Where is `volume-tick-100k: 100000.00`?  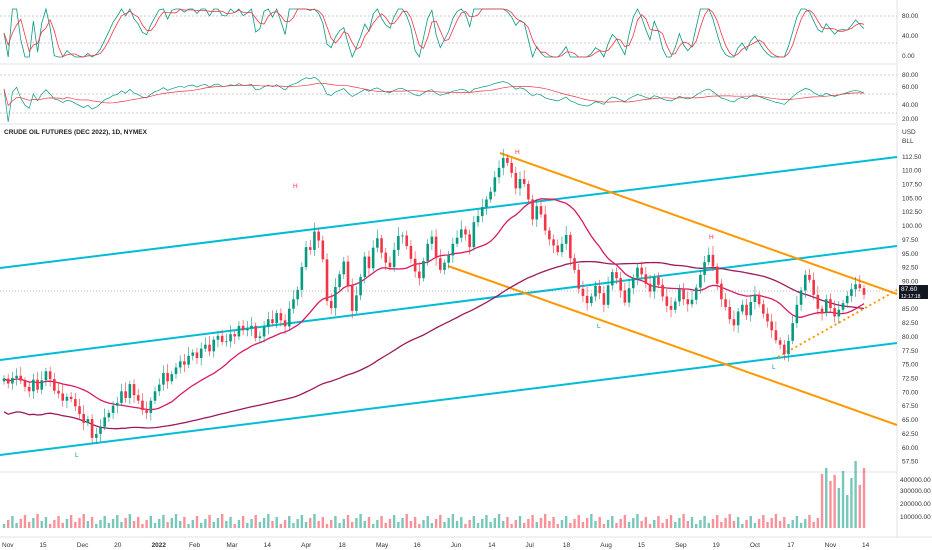 volume-tick-100k: 100000.00 is located at coordinates (915, 517).